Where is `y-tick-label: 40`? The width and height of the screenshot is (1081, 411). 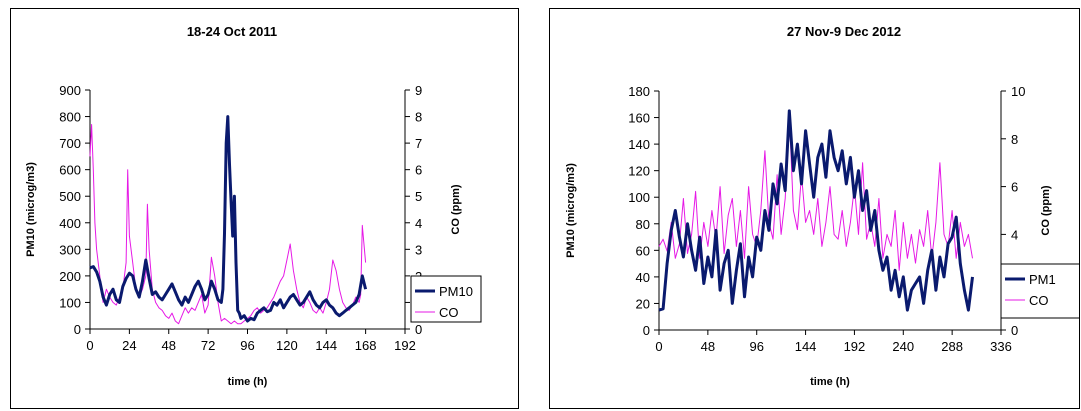
y-tick-label: 40 is located at coordinates (643, 277).